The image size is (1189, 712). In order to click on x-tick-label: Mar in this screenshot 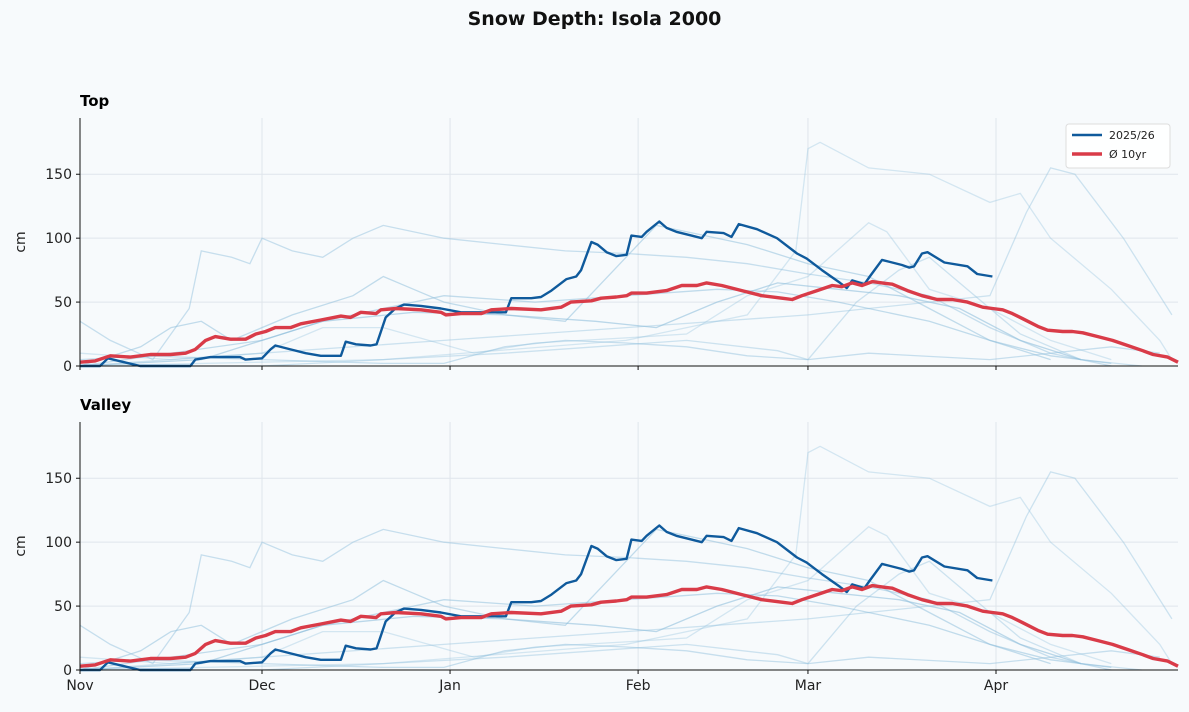, I will do `click(808, 686)`.